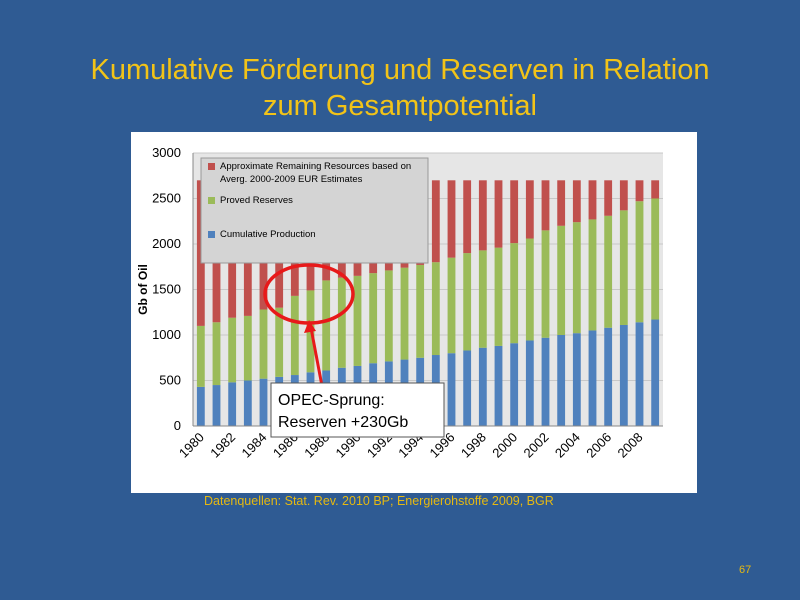 This screenshot has width=800, height=600. Describe the element at coordinates (256, 200) in the screenshot. I see `legend-label: Proved Reserves` at that location.